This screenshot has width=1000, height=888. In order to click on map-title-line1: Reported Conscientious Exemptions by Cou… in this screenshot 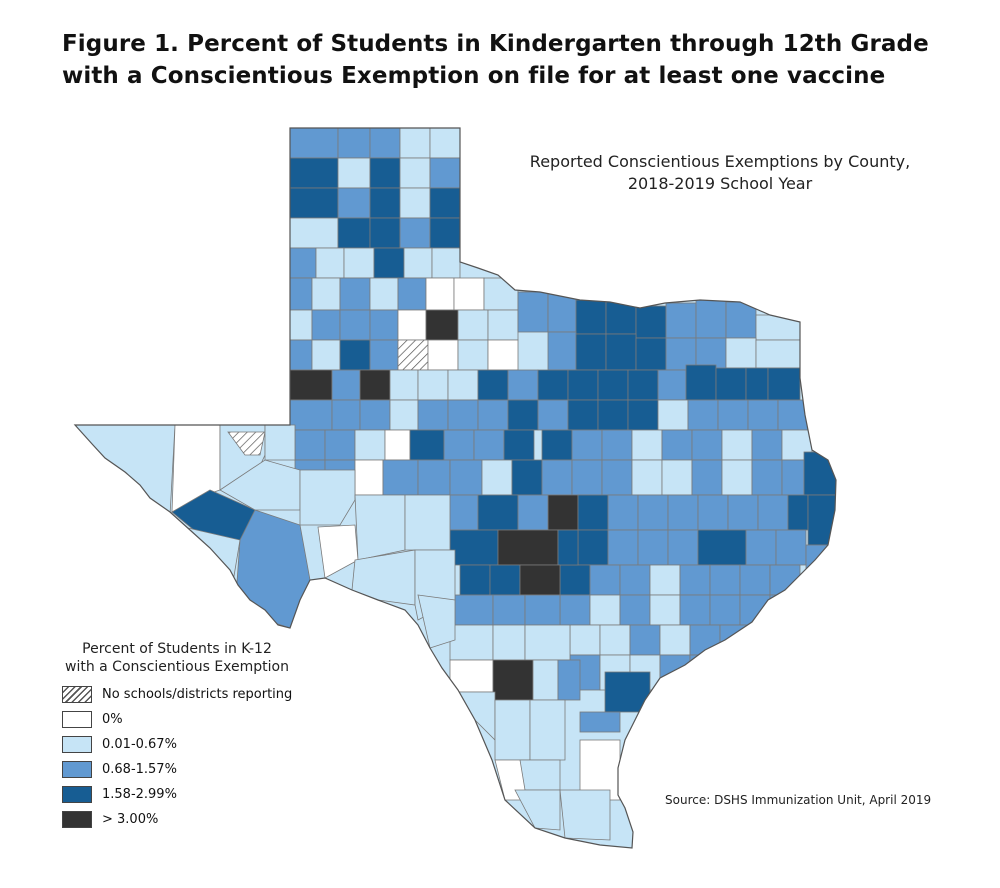, I will do `click(720, 161)`.